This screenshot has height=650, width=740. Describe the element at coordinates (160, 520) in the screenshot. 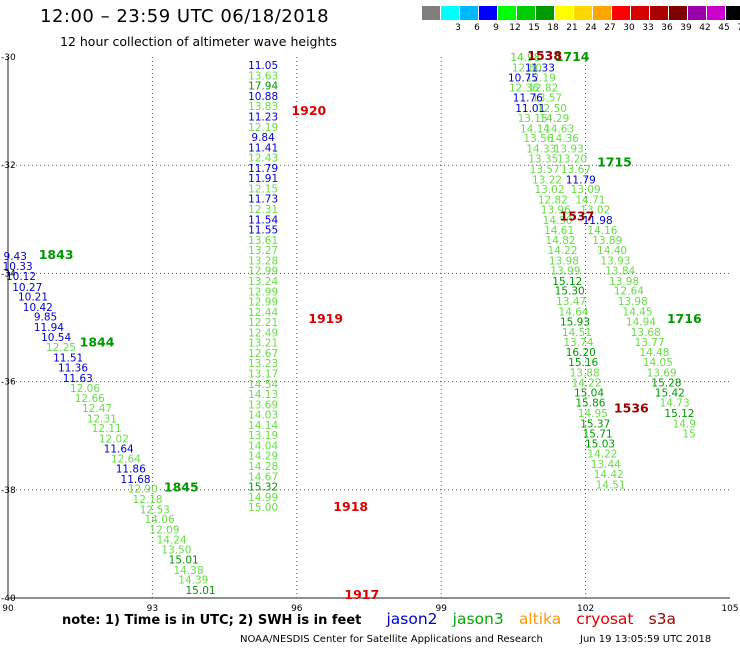

I see `swh-value: 14.06` at that location.